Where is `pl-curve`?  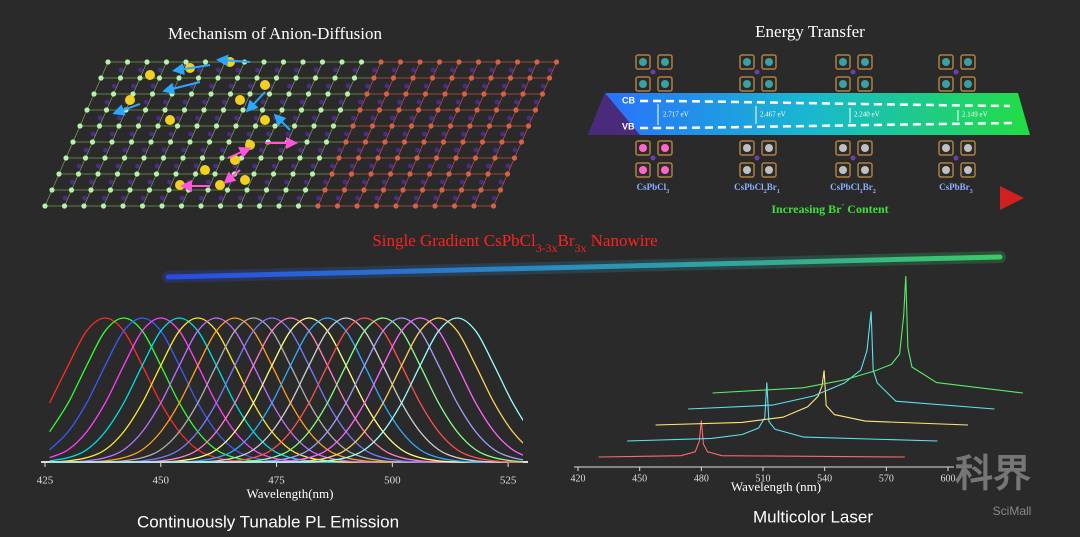 pl-curve is located at coordinates (286, 390).